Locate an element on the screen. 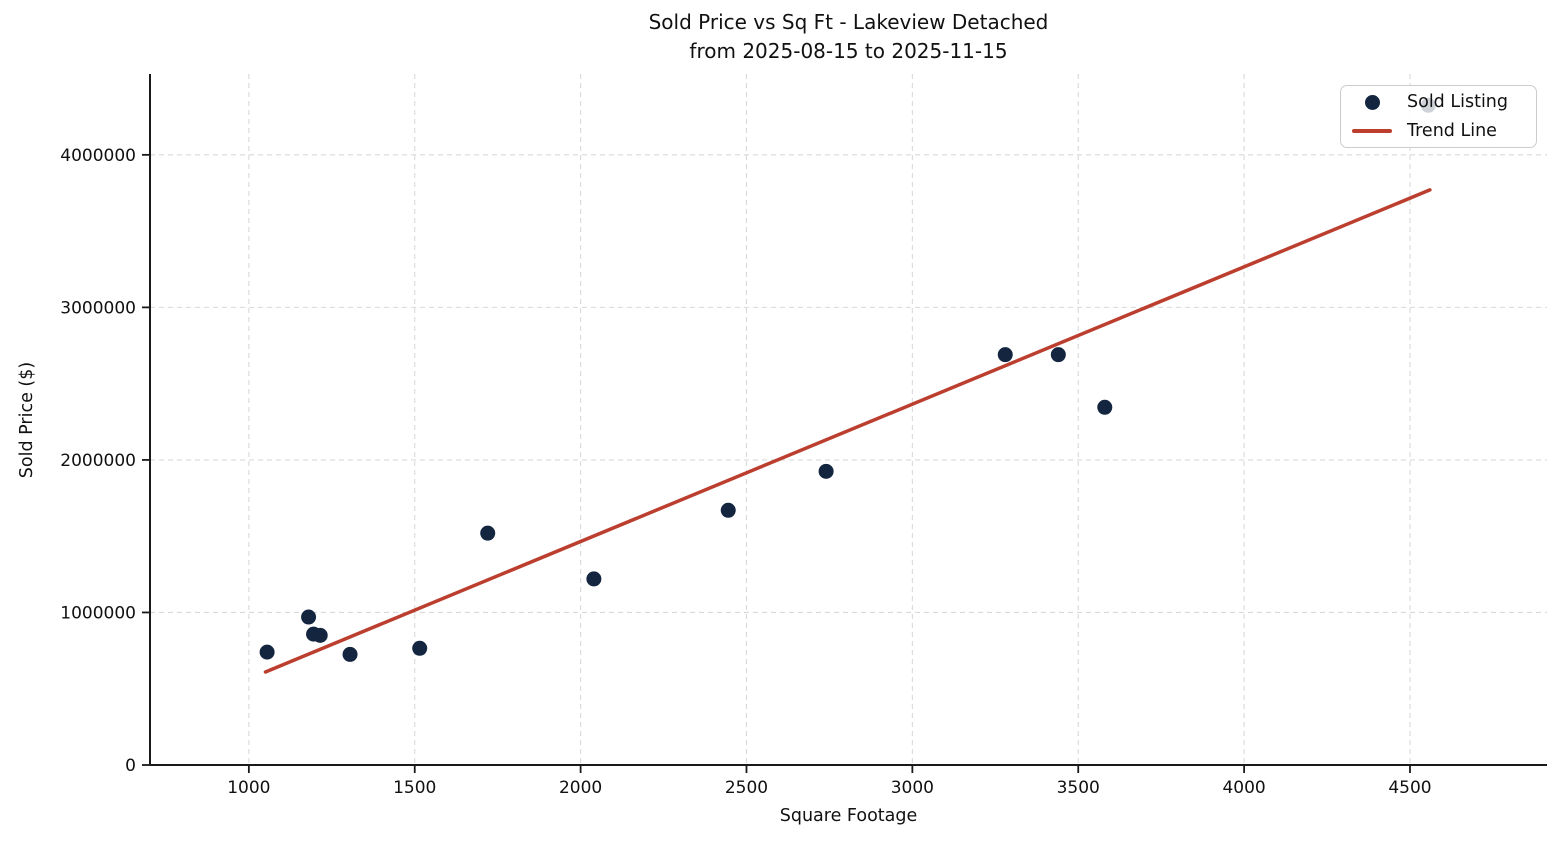 This screenshot has height=845, width=1560. svg-text: 4500 is located at coordinates (1409, 788).